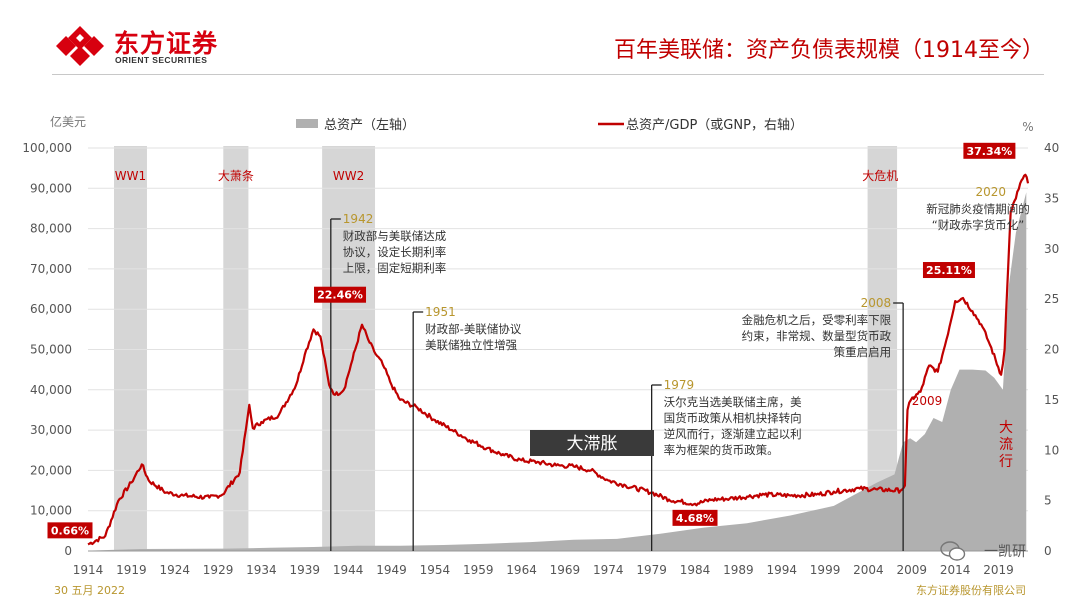 Image resolution: width=1080 pixels, height=608 pixels. Describe the element at coordinates (68, 121) in the screenshot. I see `y-left-unit: 亿美元` at that location.